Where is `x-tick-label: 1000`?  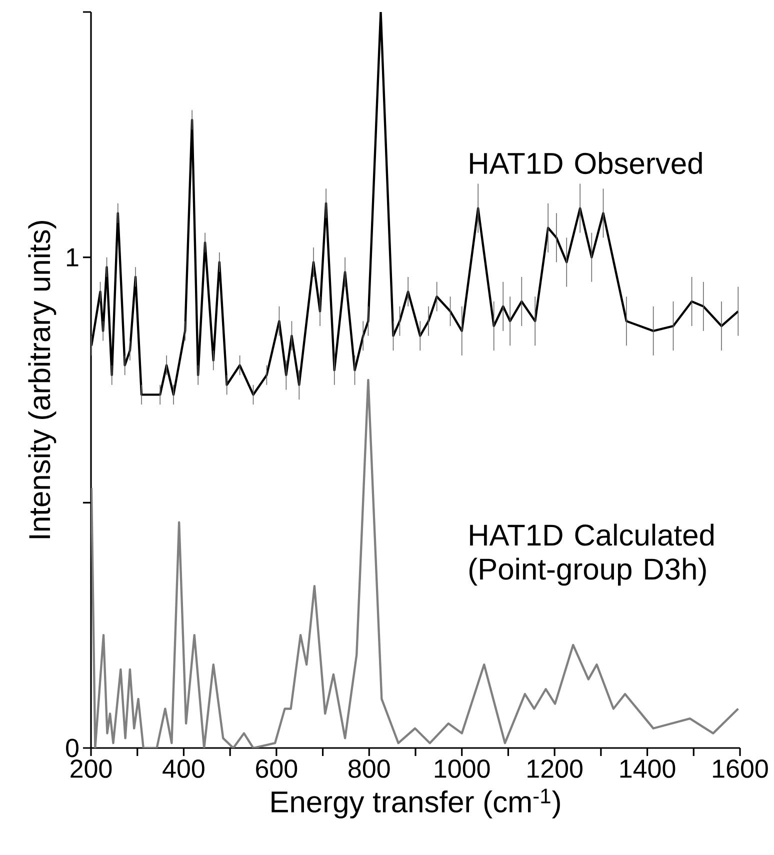 x-tick-label: 1000 is located at coordinates (462, 769).